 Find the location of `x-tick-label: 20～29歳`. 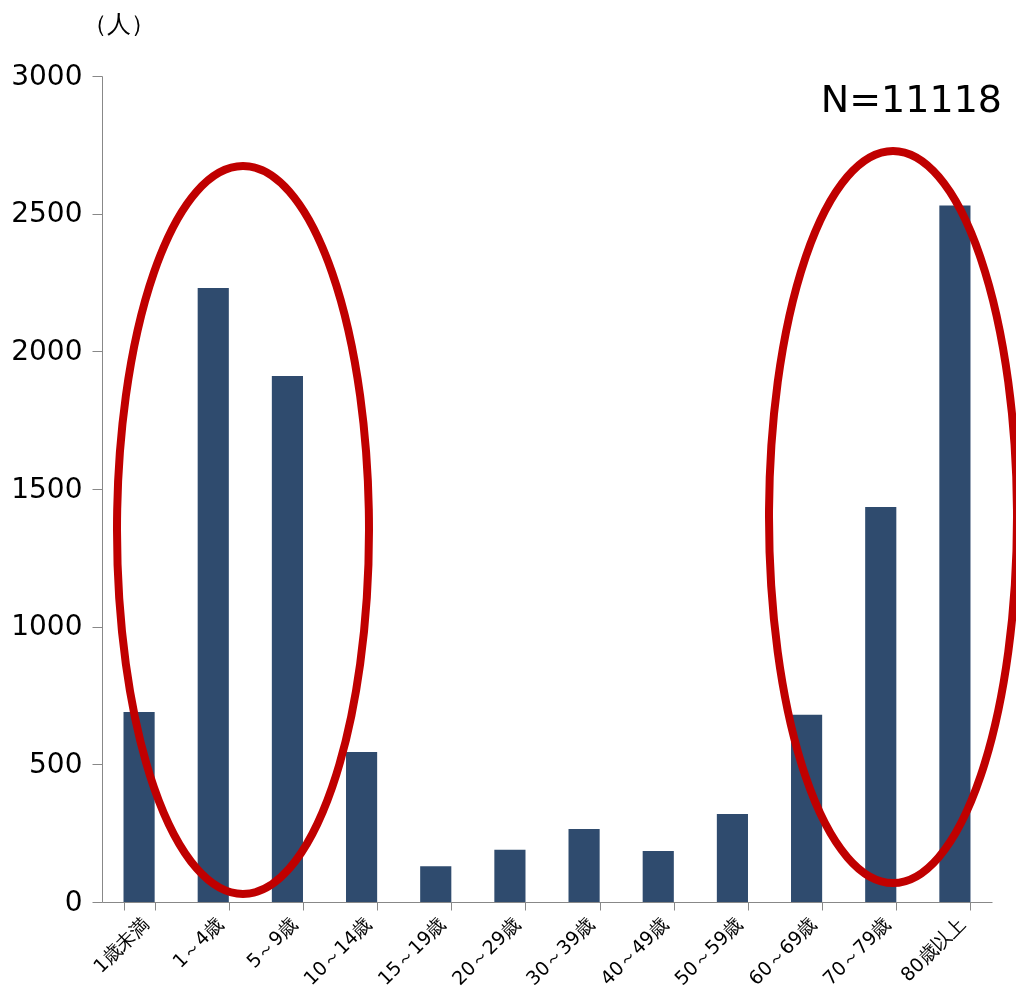

x-tick-label: 20～29歳 is located at coordinates (485, 950).